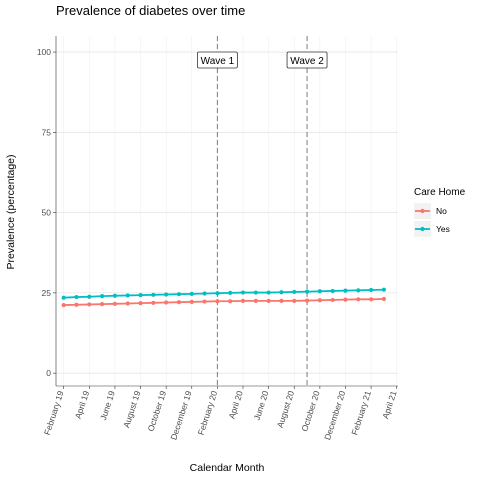 The width and height of the screenshot is (480, 480). What do you see at coordinates (440, 192) in the screenshot?
I see `legend-title: Care Home` at bounding box center [440, 192].